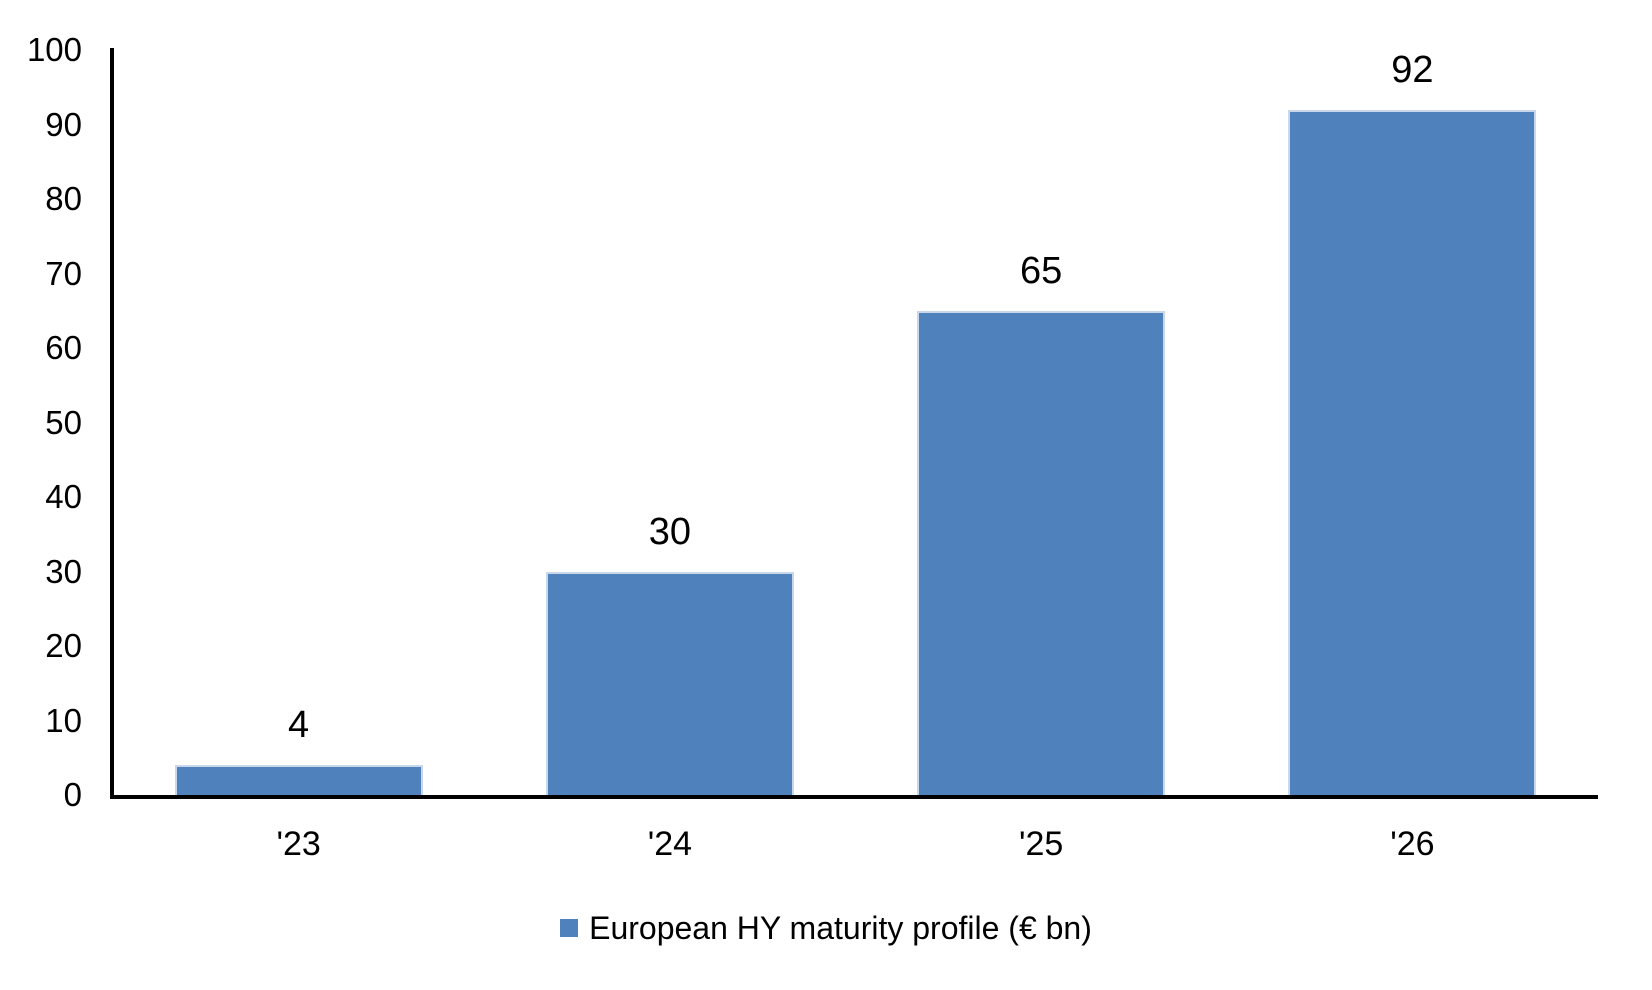  What do you see at coordinates (63, 645) in the screenshot?
I see `y-tick-label: 20` at bounding box center [63, 645].